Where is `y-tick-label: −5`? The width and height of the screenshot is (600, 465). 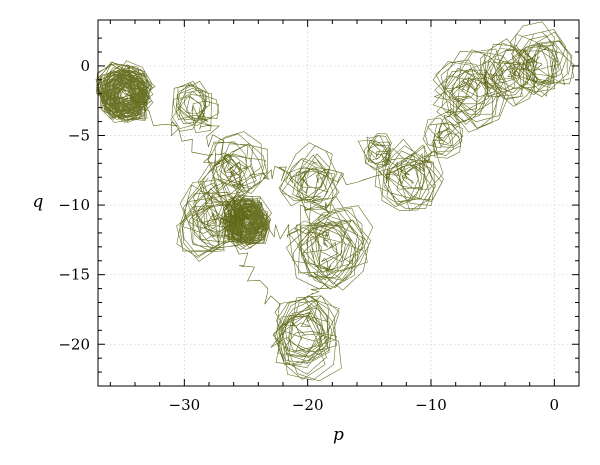 y-tick-label: −5 is located at coordinates (79, 136).